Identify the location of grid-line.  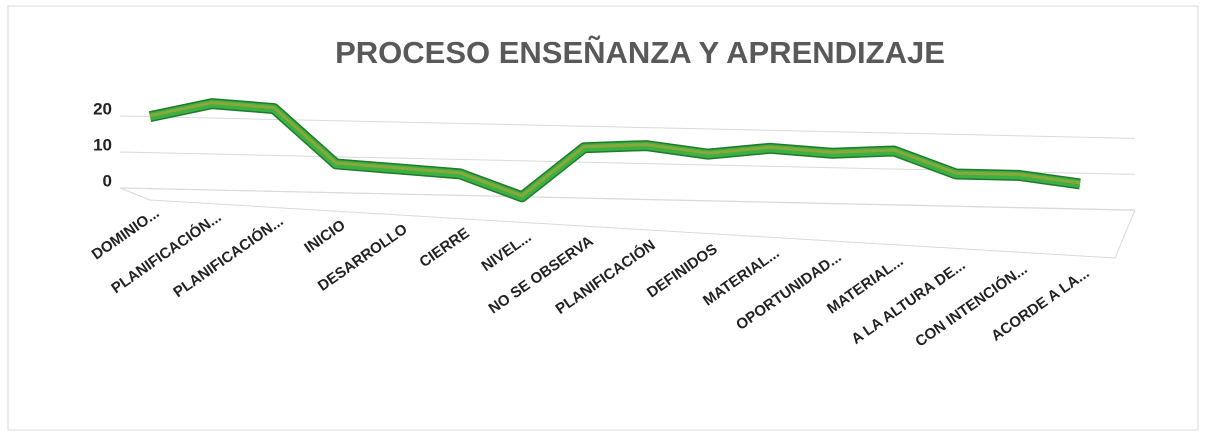
(627, 199).